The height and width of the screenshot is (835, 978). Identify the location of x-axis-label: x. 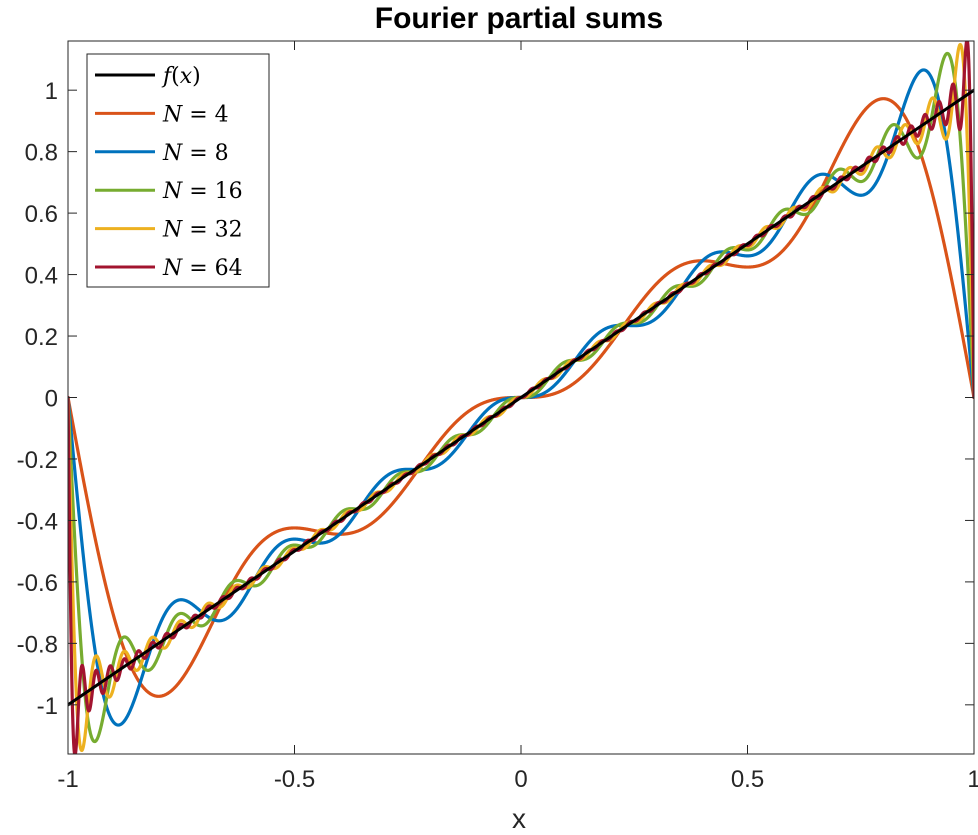
(519, 816).